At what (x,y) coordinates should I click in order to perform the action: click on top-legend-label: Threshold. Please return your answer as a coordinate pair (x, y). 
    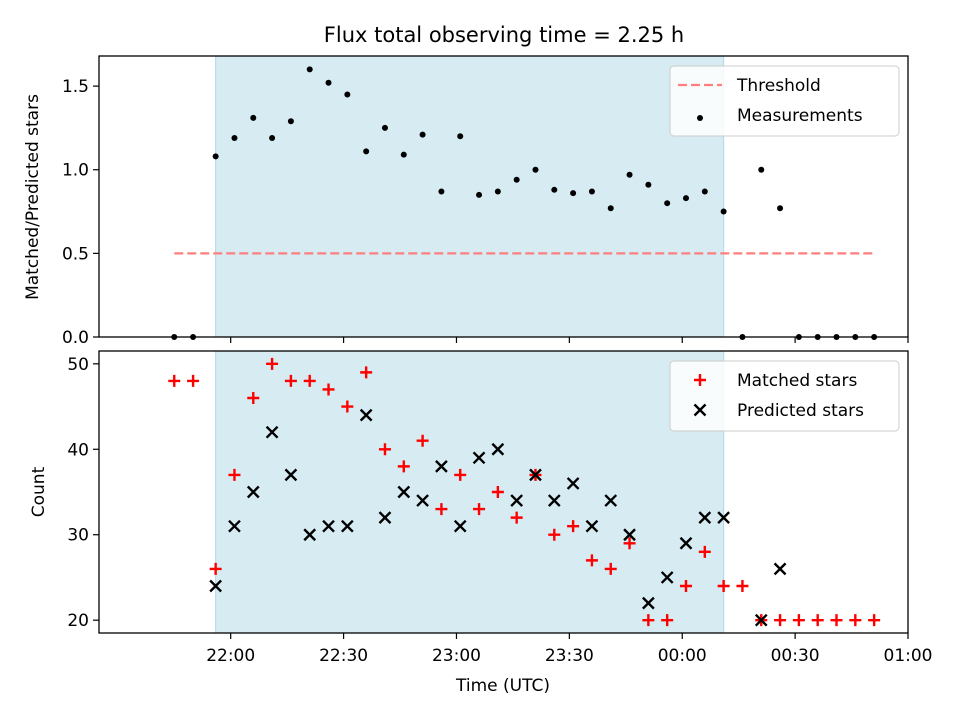
    Looking at the image, I should click on (778, 86).